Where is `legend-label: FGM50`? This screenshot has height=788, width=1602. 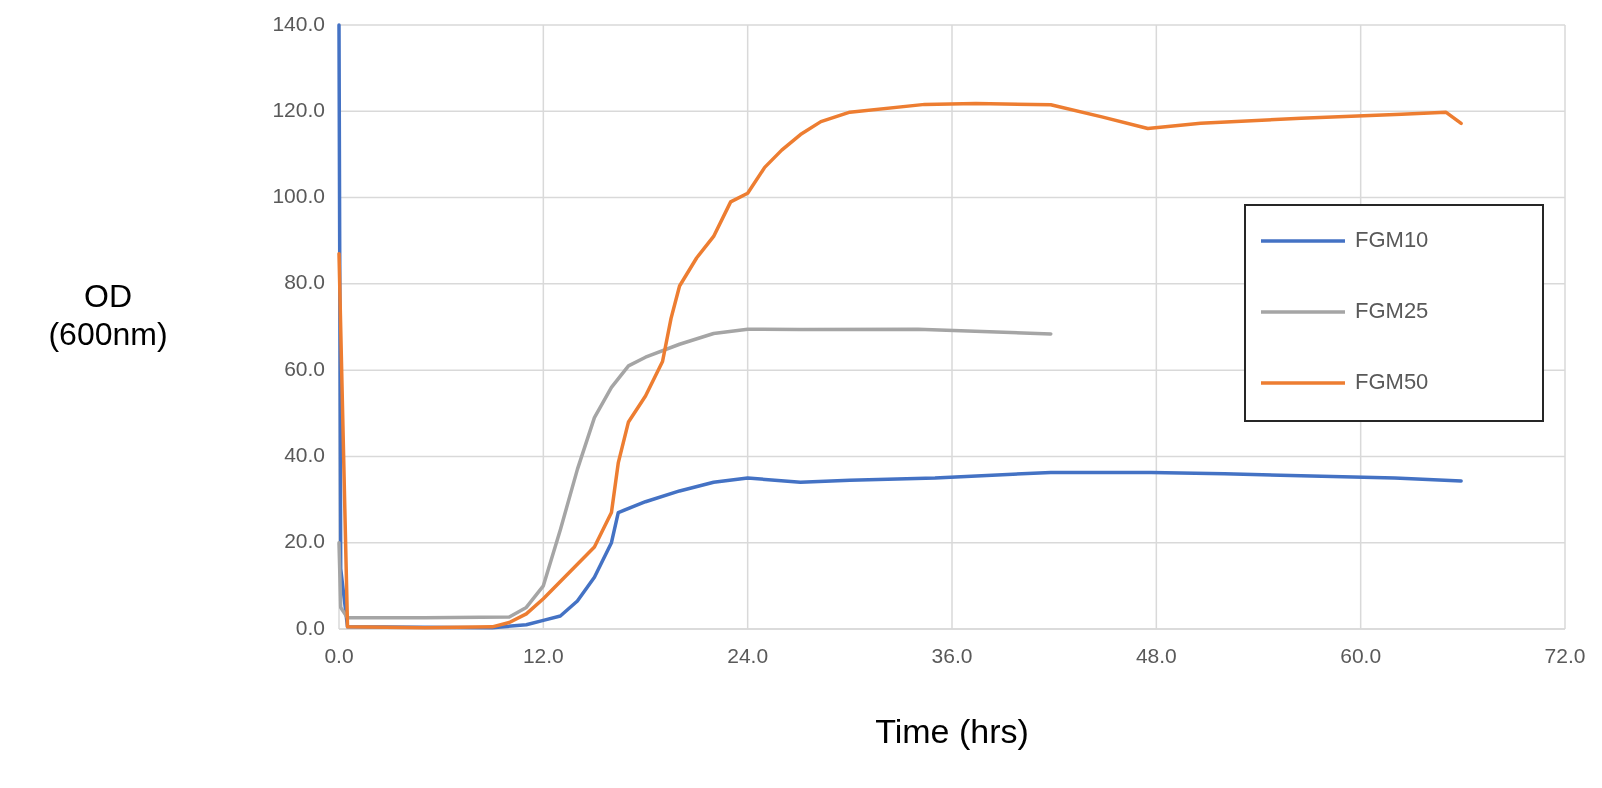
legend-label: FGM50 is located at coordinates (1392, 381).